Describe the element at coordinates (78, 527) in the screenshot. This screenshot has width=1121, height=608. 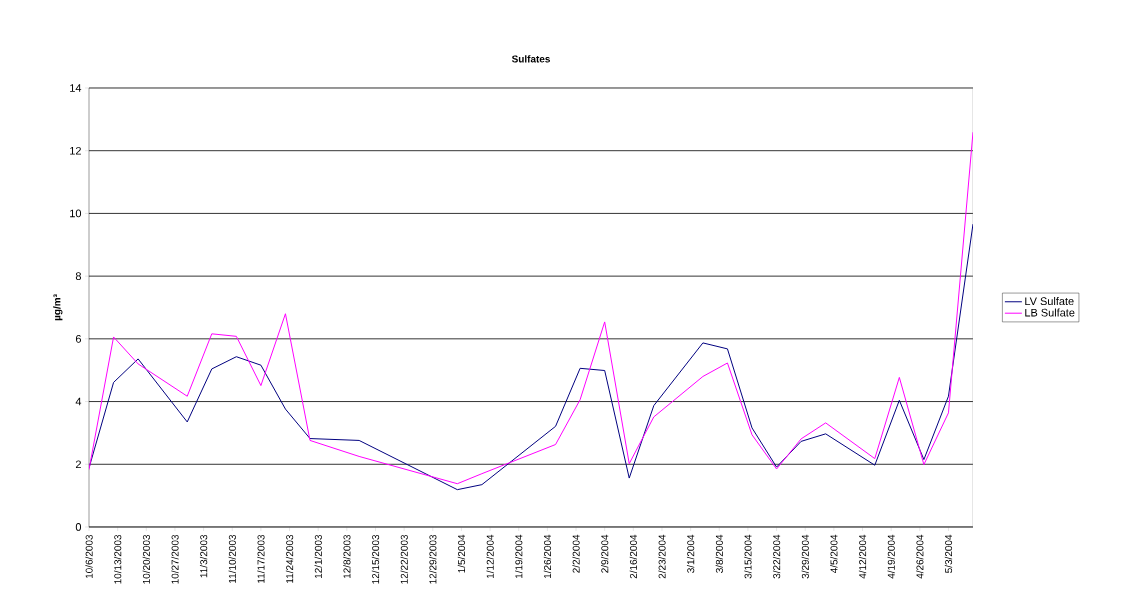
I see `y-tick-label: 0` at that location.